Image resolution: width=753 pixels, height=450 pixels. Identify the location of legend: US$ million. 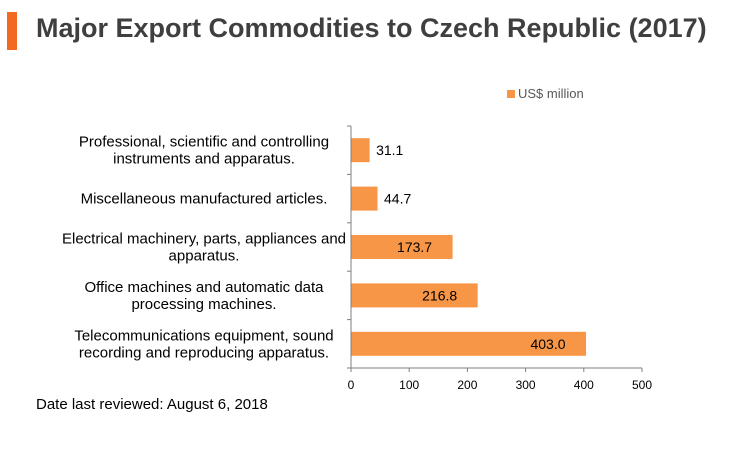
(545, 93).